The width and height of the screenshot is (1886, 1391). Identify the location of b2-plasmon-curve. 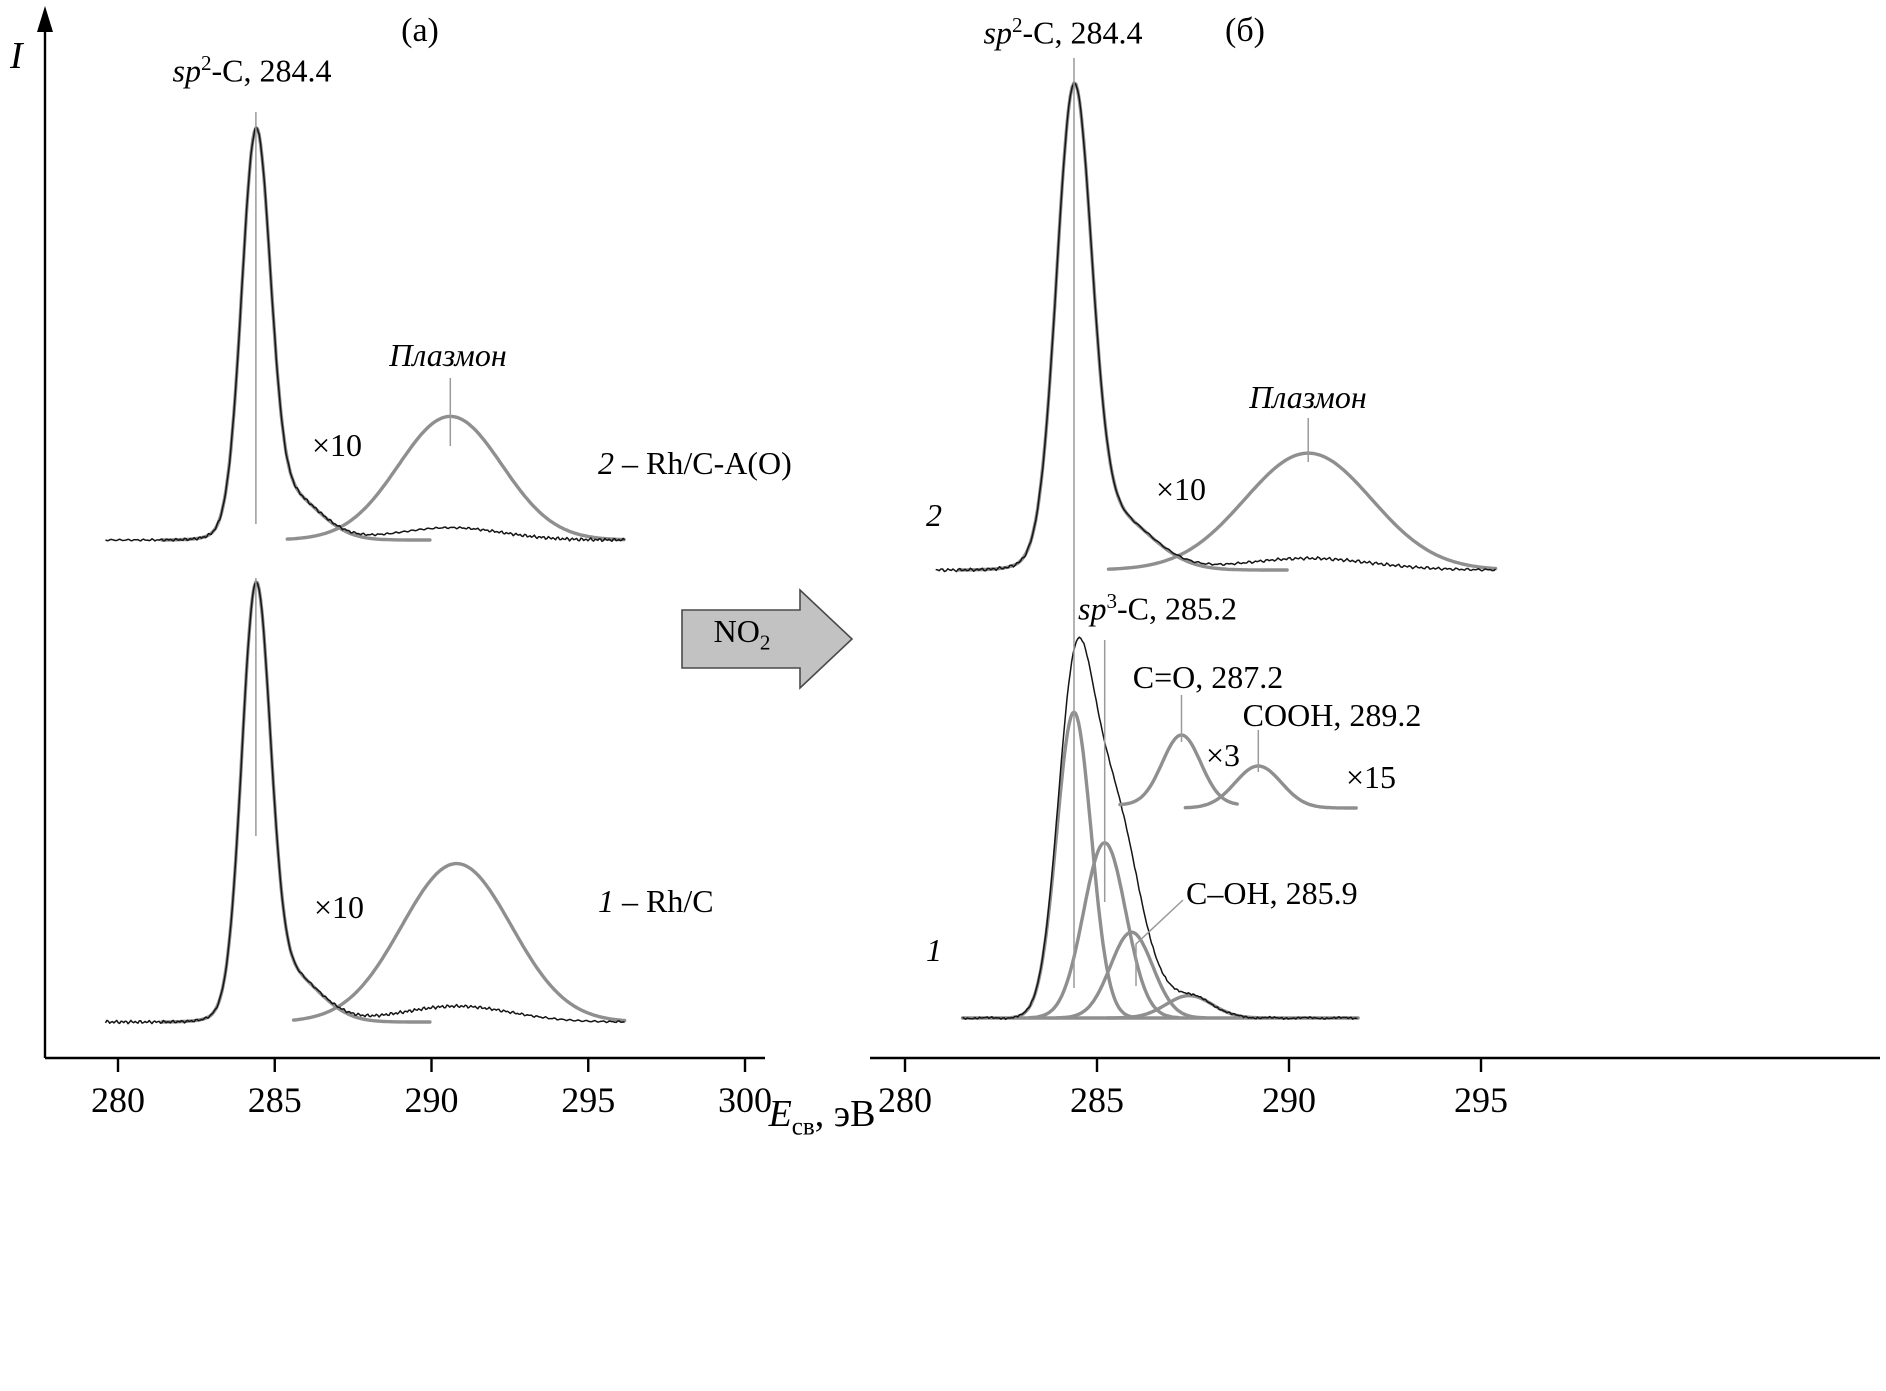
(1302, 511).